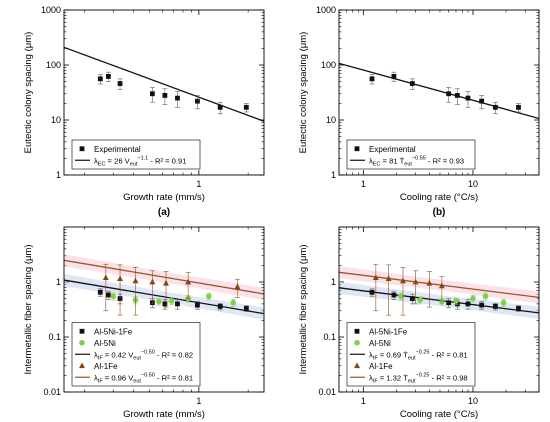 The image size is (550, 422). What do you see at coordinates (388, 331) in the screenshot?
I see `legend-label: Al-5Ni-1Fe` at bounding box center [388, 331].